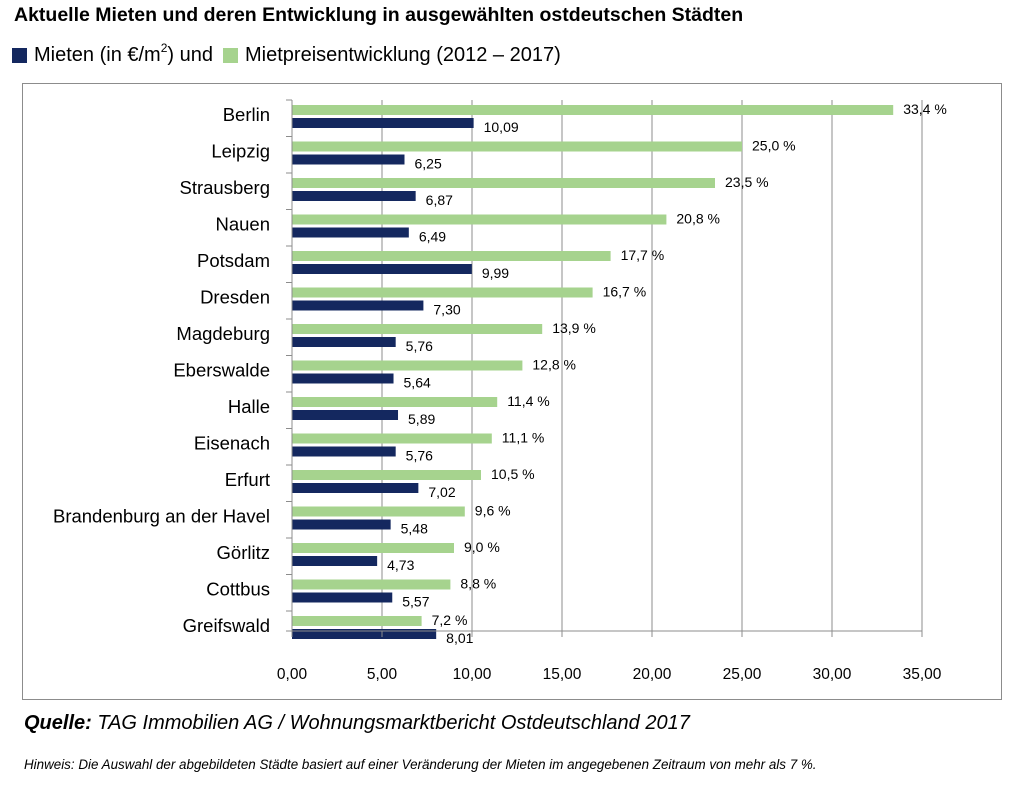  I want to click on data-label-rent: 10,09, so click(501, 127).